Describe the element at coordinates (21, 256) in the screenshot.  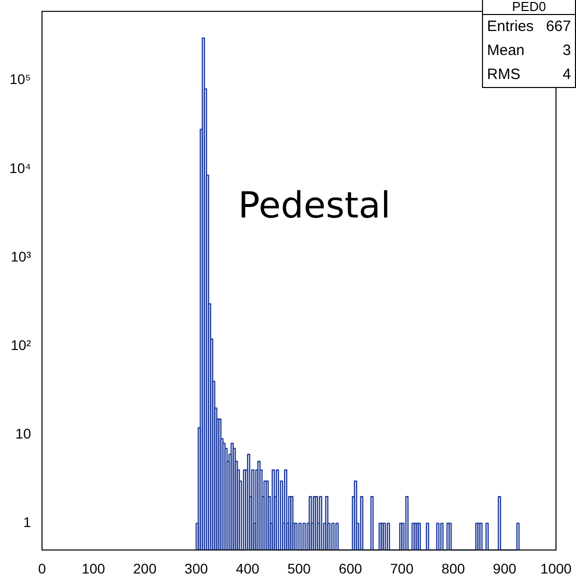
I see `y-tick-label: 10³` at that location.